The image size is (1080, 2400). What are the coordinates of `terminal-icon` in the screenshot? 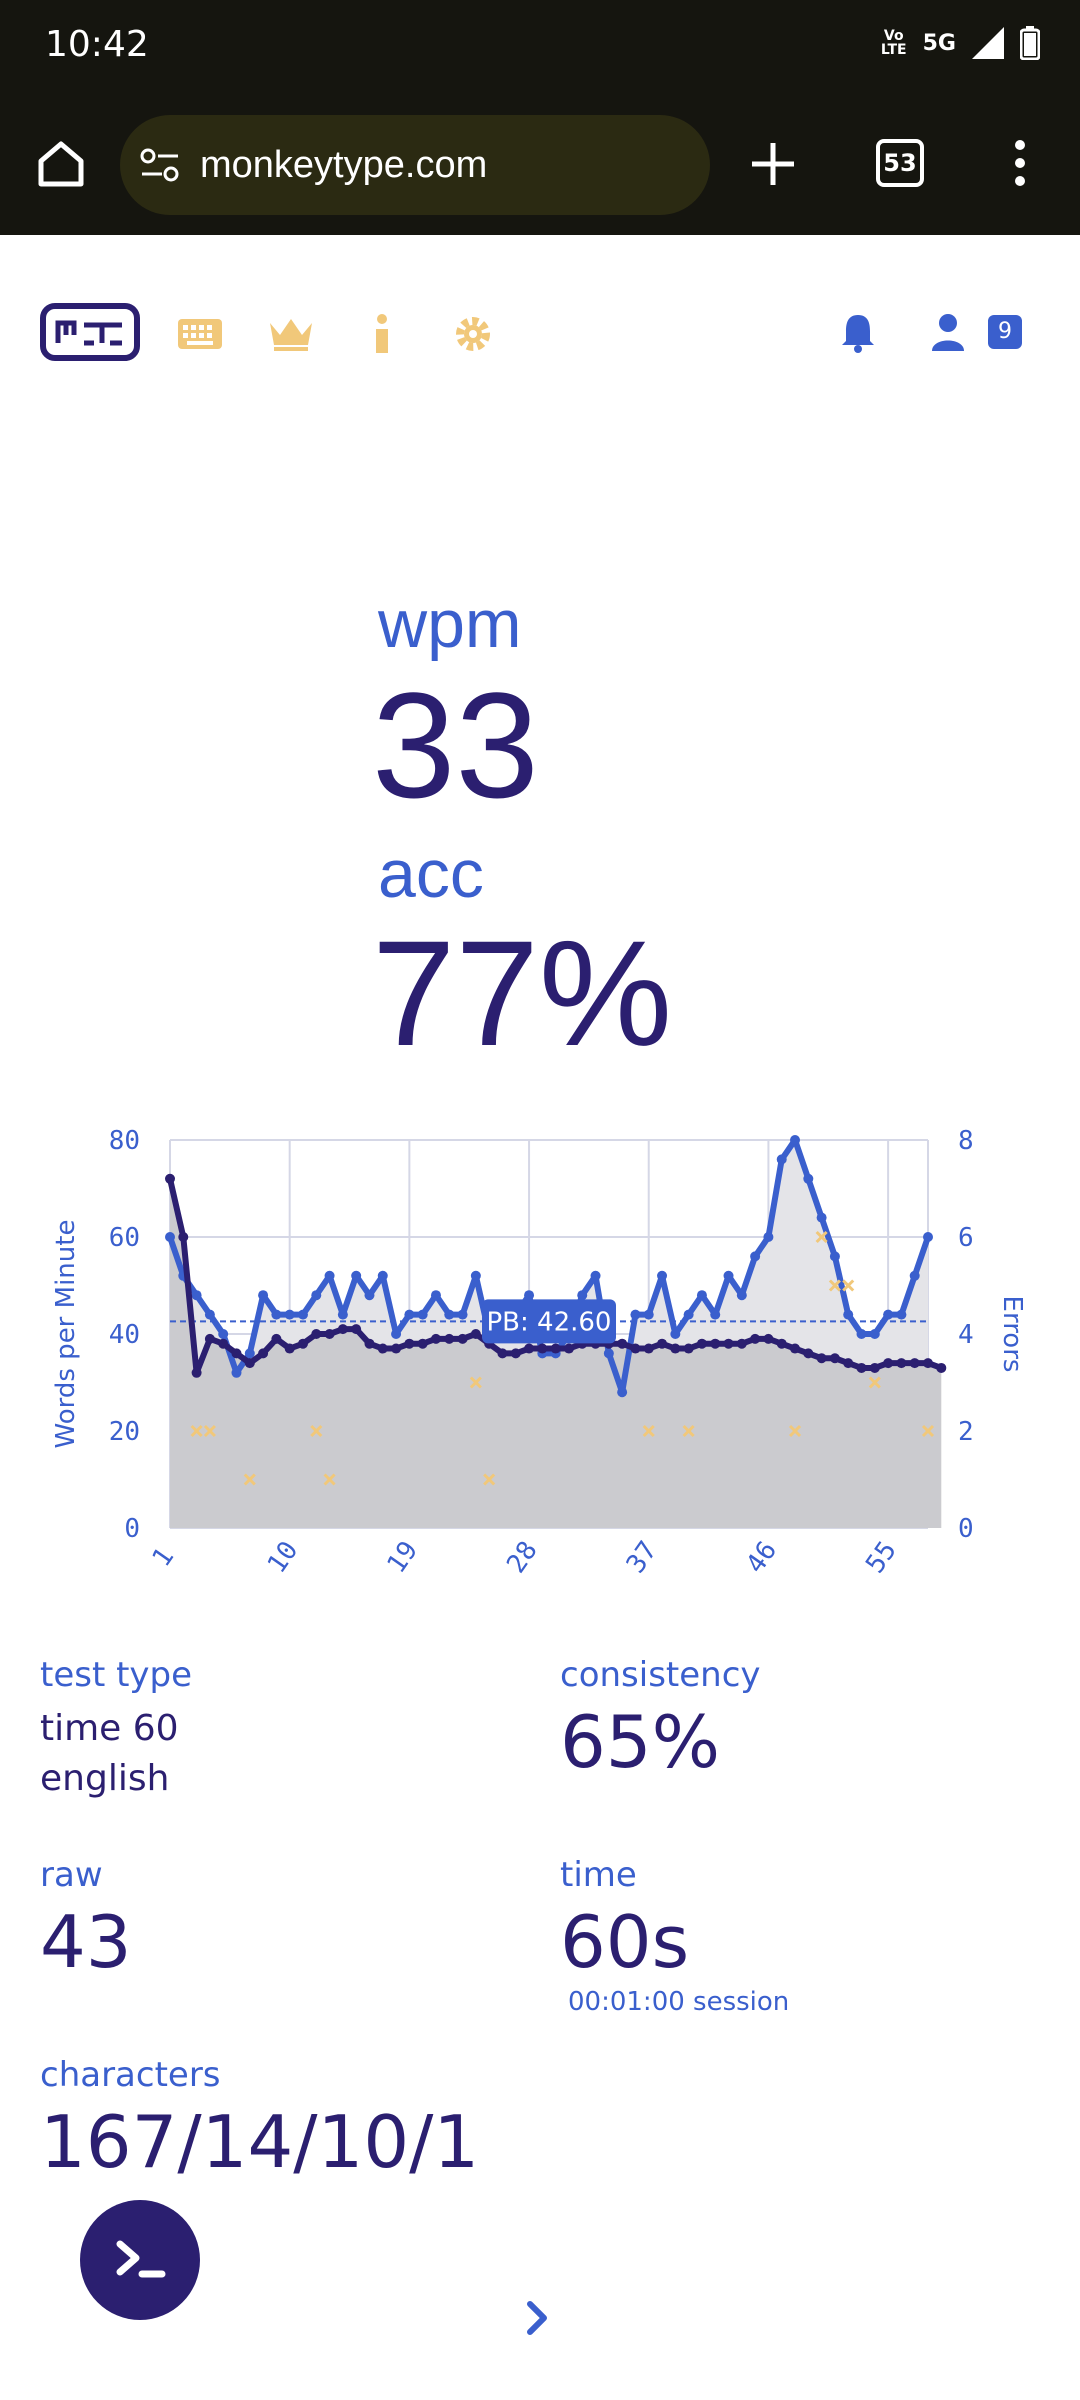 It's located at (141, 2259).